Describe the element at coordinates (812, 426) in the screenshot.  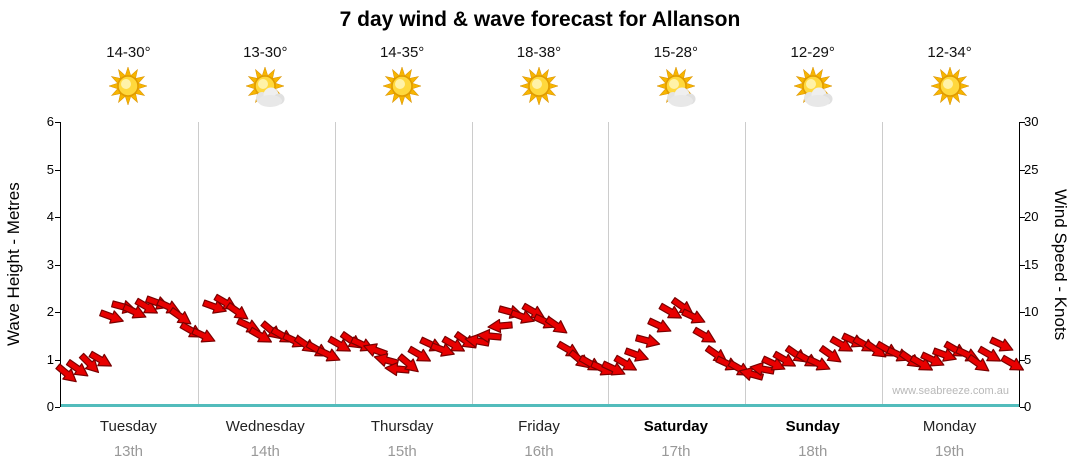
I see `day-name-label: Sunday` at that location.